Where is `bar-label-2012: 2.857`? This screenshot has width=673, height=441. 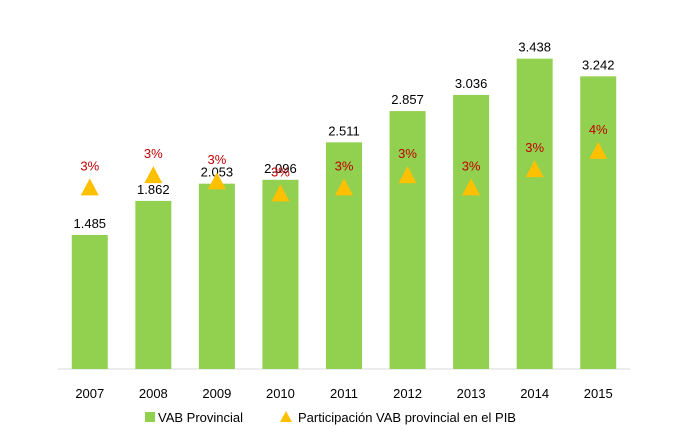 bar-label-2012: 2.857 is located at coordinates (407, 99).